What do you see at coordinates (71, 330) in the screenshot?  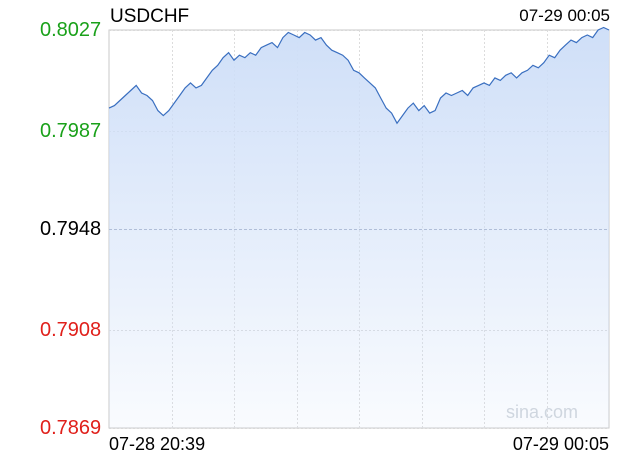 I see `y-tick-label: 0.7908` at bounding box center [71, 330].